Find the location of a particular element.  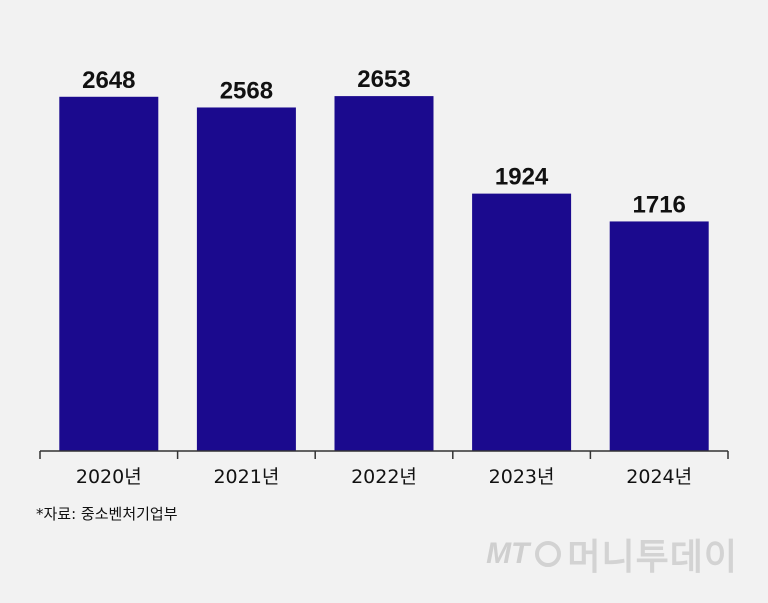

bar-value-label-3: 2653 is located at coordinates (383, 79).